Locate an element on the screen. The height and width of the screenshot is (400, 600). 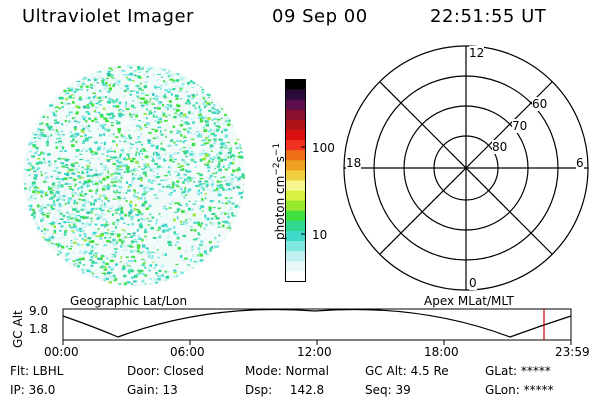
dsp-value: 142.8 is located at coordinates (307, 390).